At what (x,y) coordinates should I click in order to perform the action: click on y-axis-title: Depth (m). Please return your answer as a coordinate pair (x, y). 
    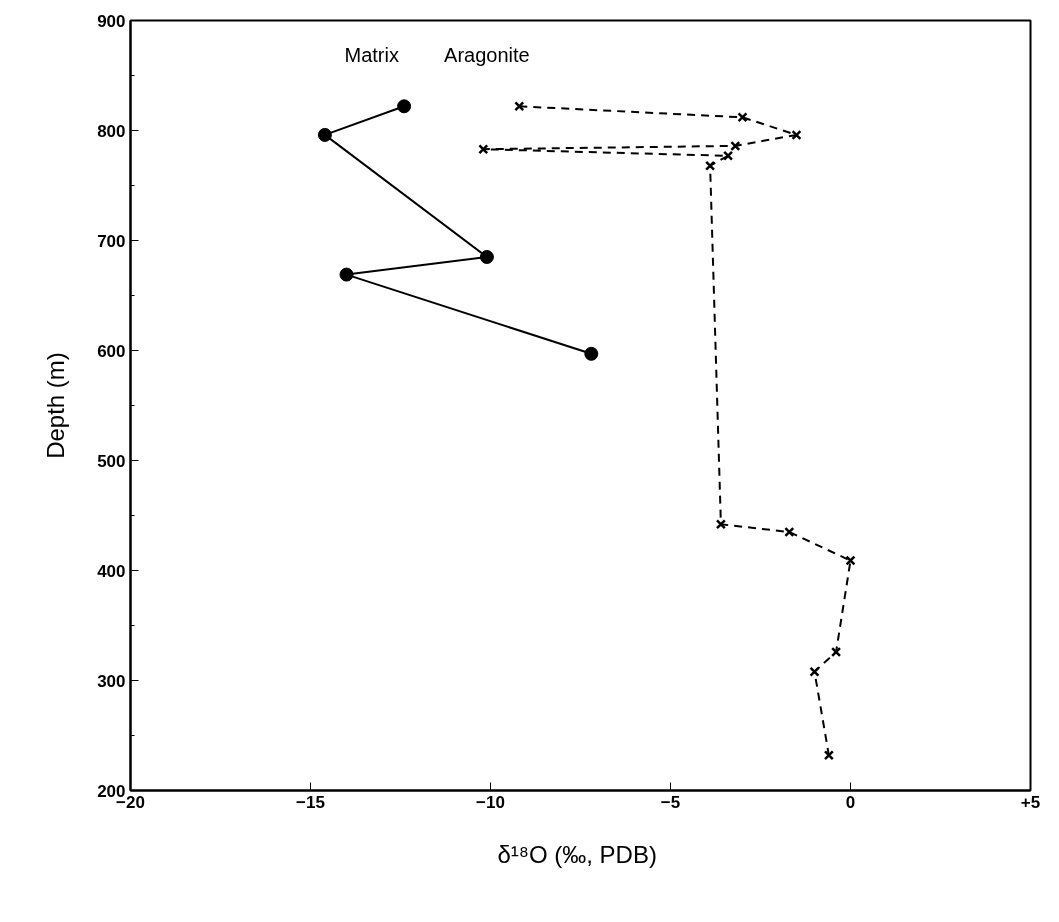
    Looking at the image, I should click on (56, 405).